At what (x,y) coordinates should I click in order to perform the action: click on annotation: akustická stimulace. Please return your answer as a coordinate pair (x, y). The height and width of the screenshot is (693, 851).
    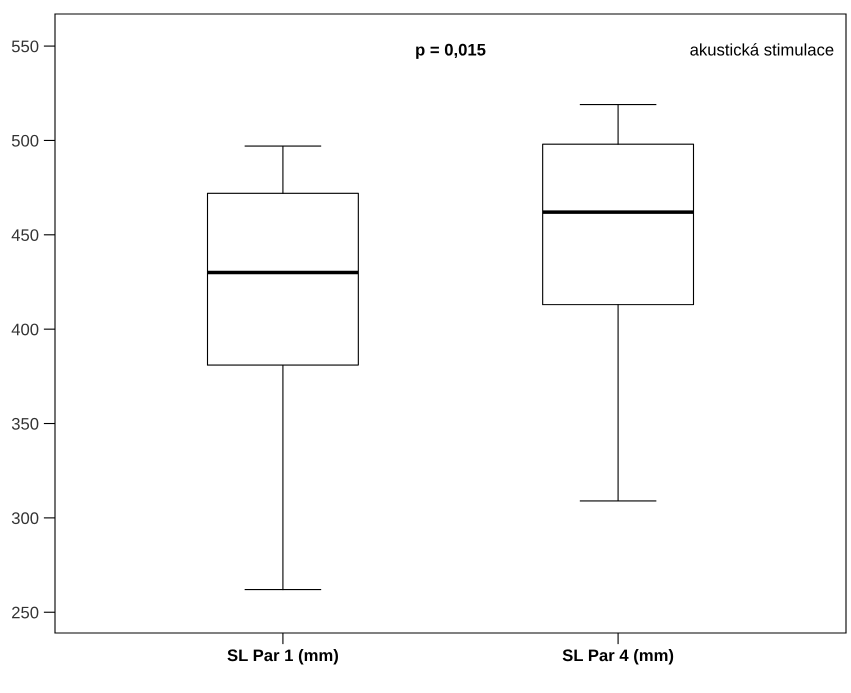
    Looking at the image, I should click on (762, 49).